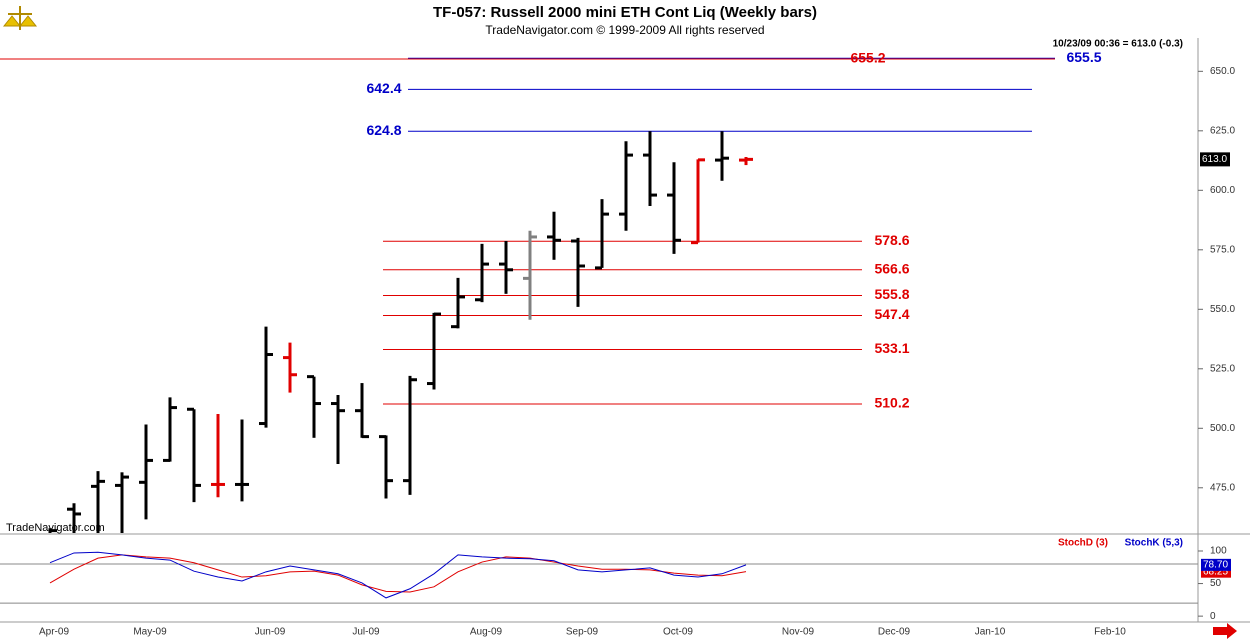 The height and width of the screenshot is (643, 1250). Describe the element at coordinates (990, 632) in the screenshot. I see `x-tick-label: Jan-10` at that location.